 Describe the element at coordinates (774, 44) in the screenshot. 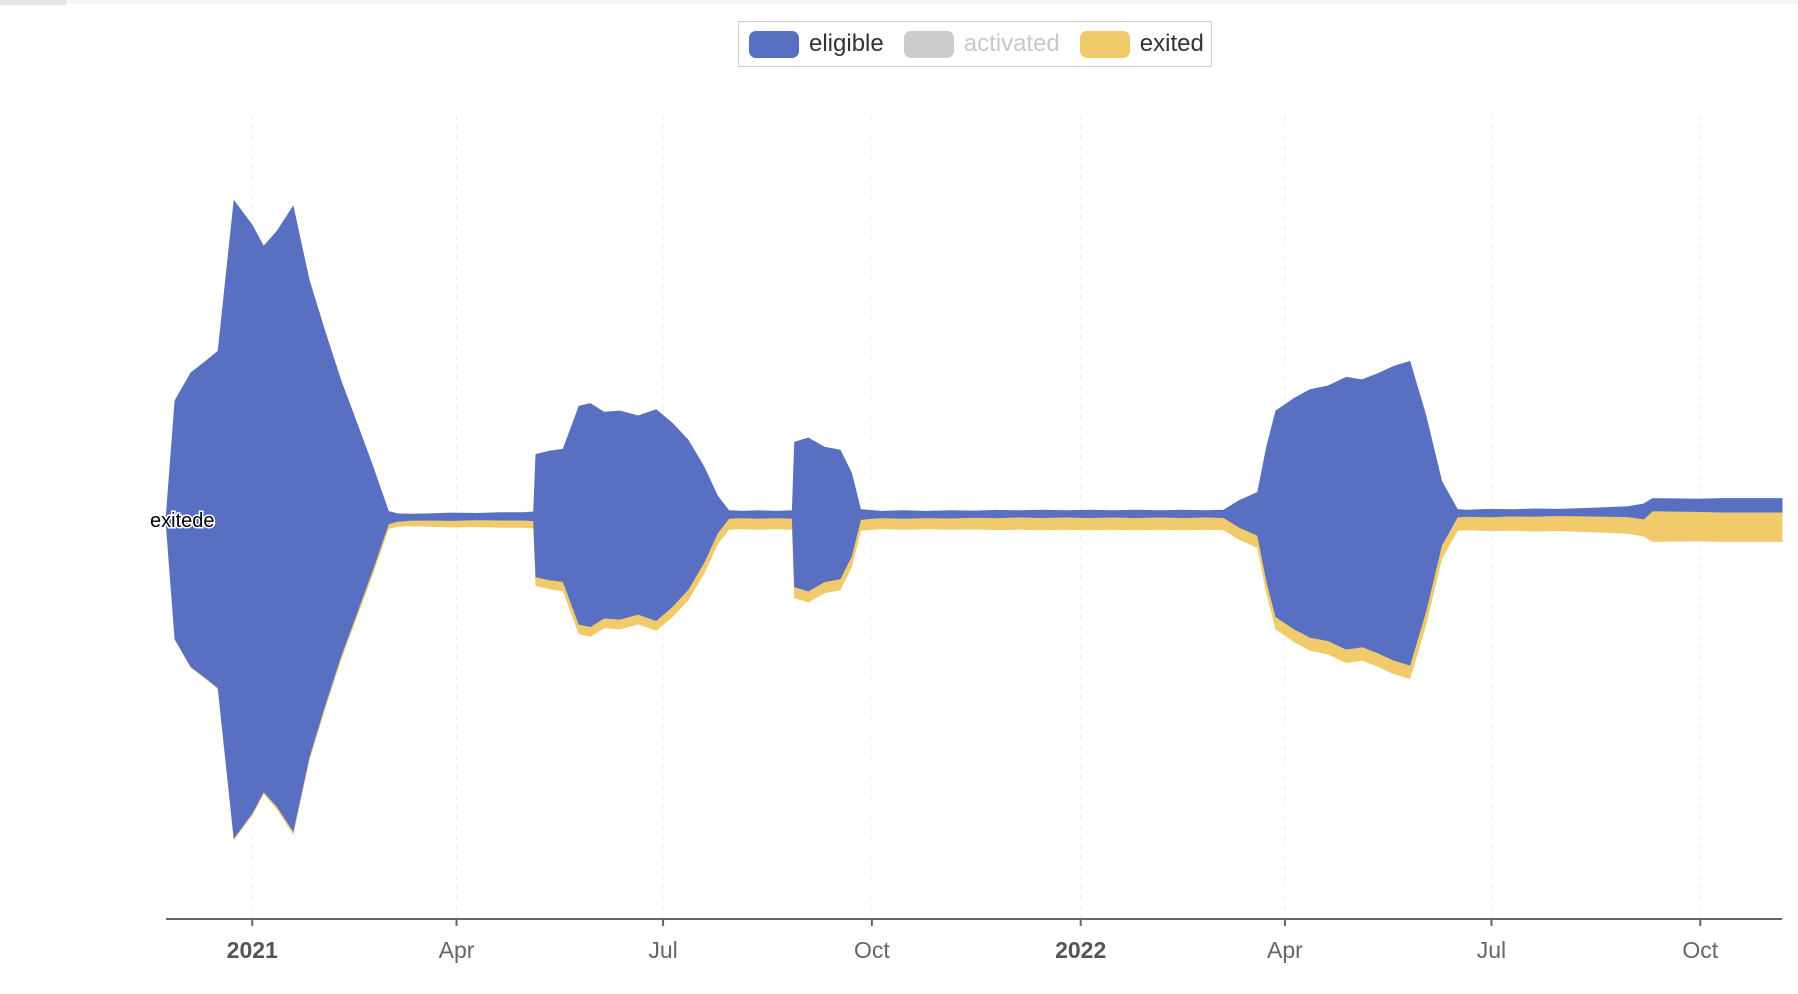

I see `legend-swatch-eligible` at that location.